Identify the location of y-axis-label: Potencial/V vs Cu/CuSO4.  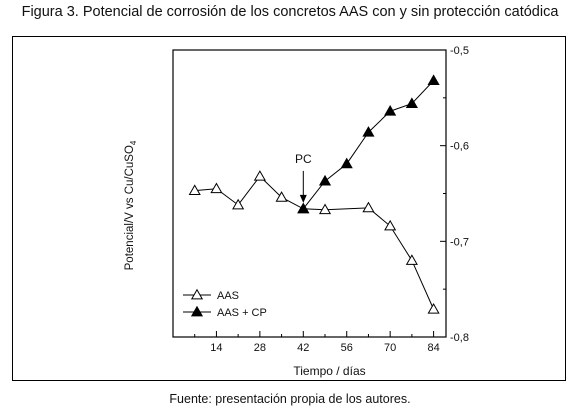
(131, 205).